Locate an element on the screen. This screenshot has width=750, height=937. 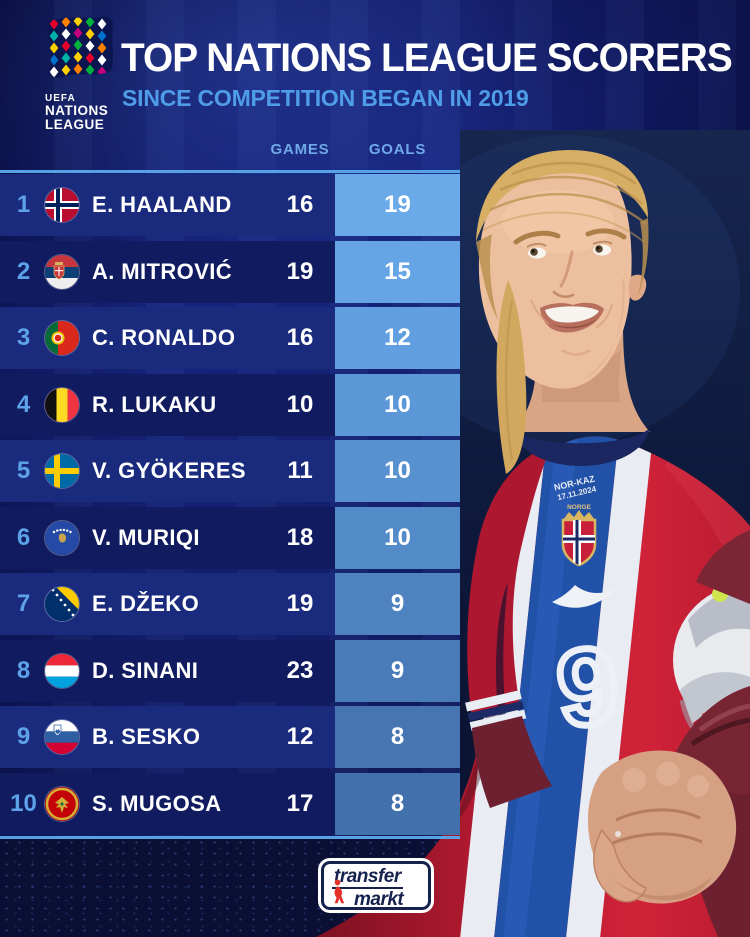
player-name: R. LUKAKU is located at coordinates (154, 404).